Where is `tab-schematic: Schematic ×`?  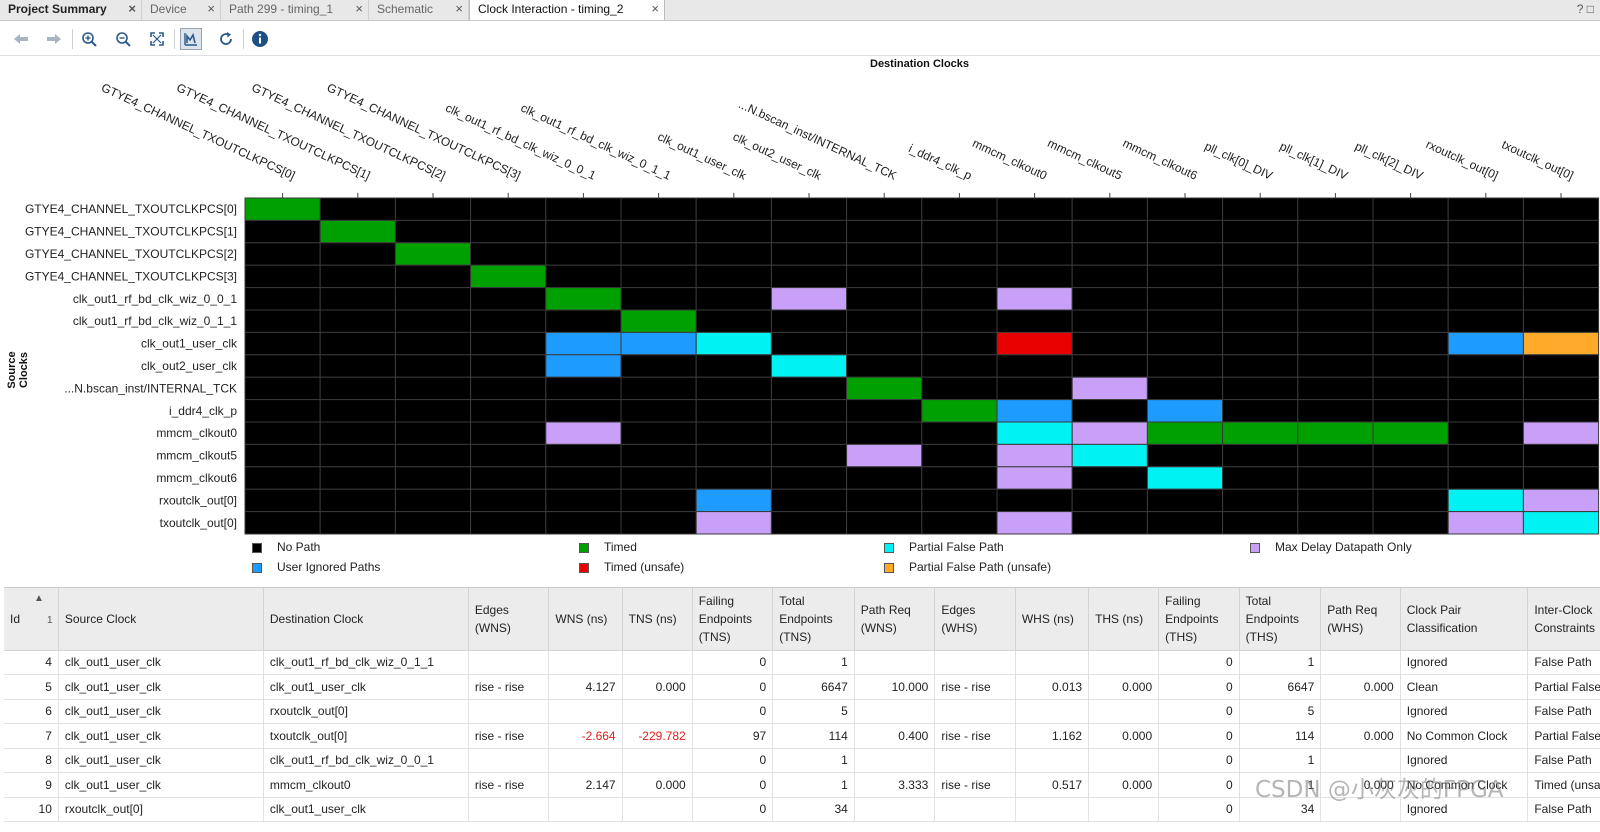
tab-schematic: Schematic × is located at coordinates (419, 10).